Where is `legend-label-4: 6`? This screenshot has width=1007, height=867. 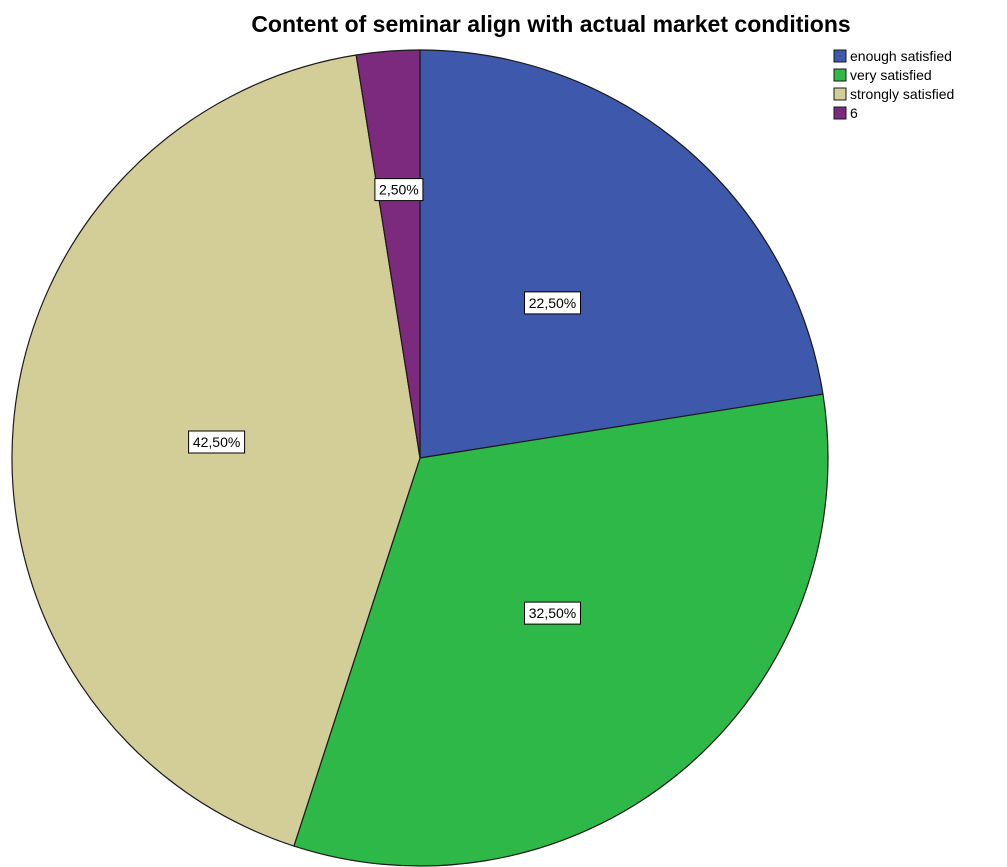 legend-label-4: 6 is located at coordinates (854, 113).